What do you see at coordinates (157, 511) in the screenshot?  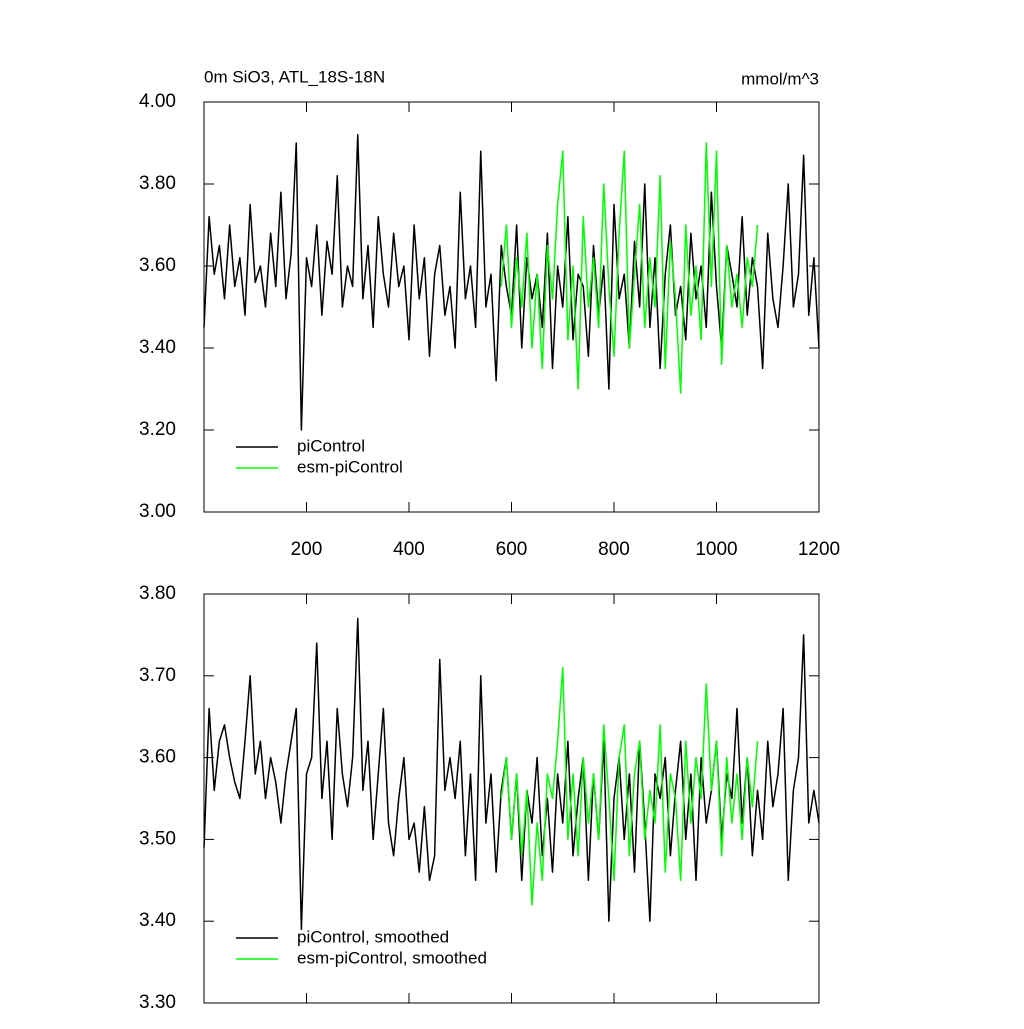 I see `y-tick-label: 3.00` at bounding box center [157, 511].